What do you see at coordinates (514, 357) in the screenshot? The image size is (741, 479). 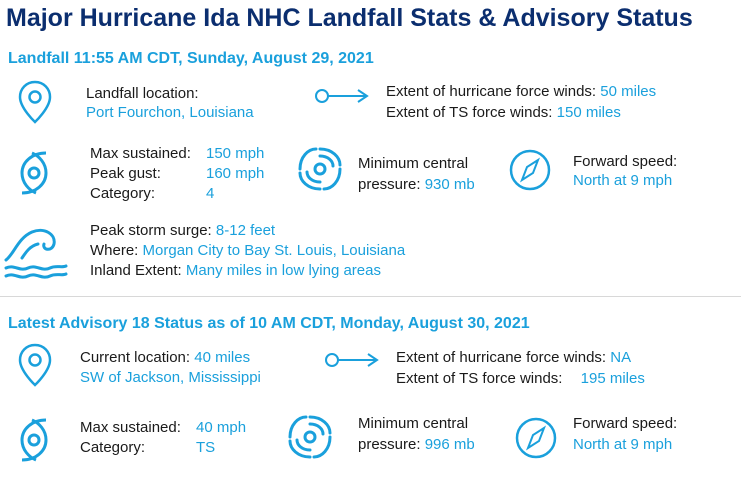 I see `advisory-hurricane-winds: Extent of hurricane force winds: NA` at bounding box center [514, 357].